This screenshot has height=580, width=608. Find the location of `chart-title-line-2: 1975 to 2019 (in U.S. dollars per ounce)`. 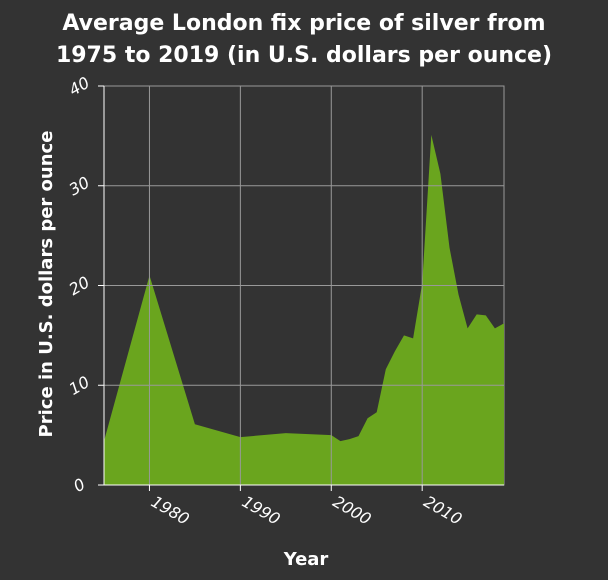

chart-title-line-2: 1975 to 2019 (in U.S. dollars per ounce) is located at coordinates (304, 55).